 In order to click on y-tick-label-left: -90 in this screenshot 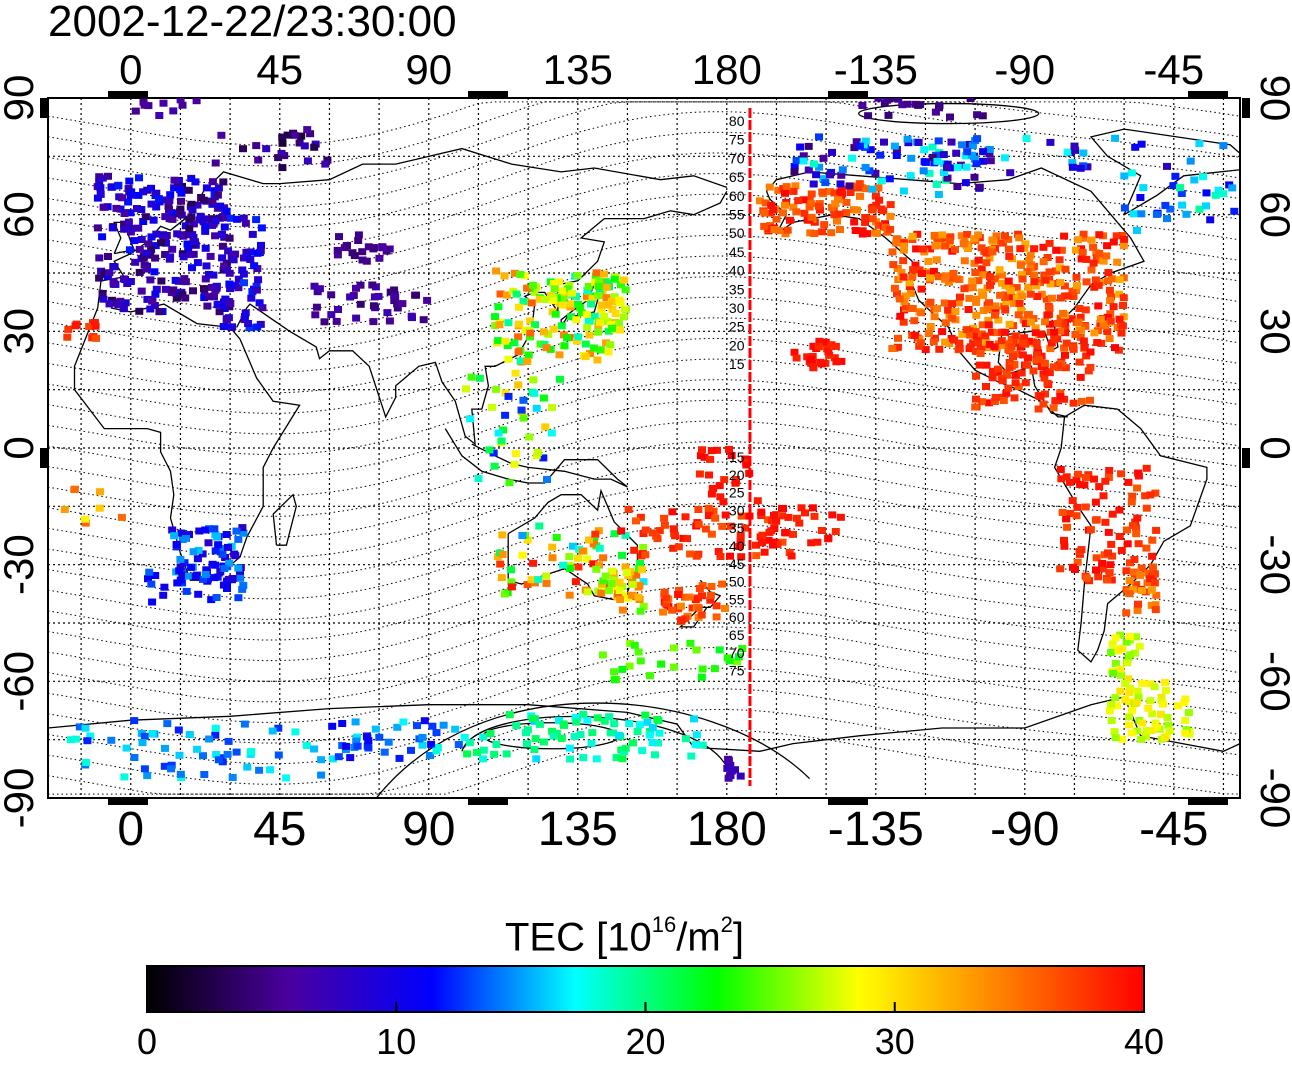, I will do `click(21, 798)`.